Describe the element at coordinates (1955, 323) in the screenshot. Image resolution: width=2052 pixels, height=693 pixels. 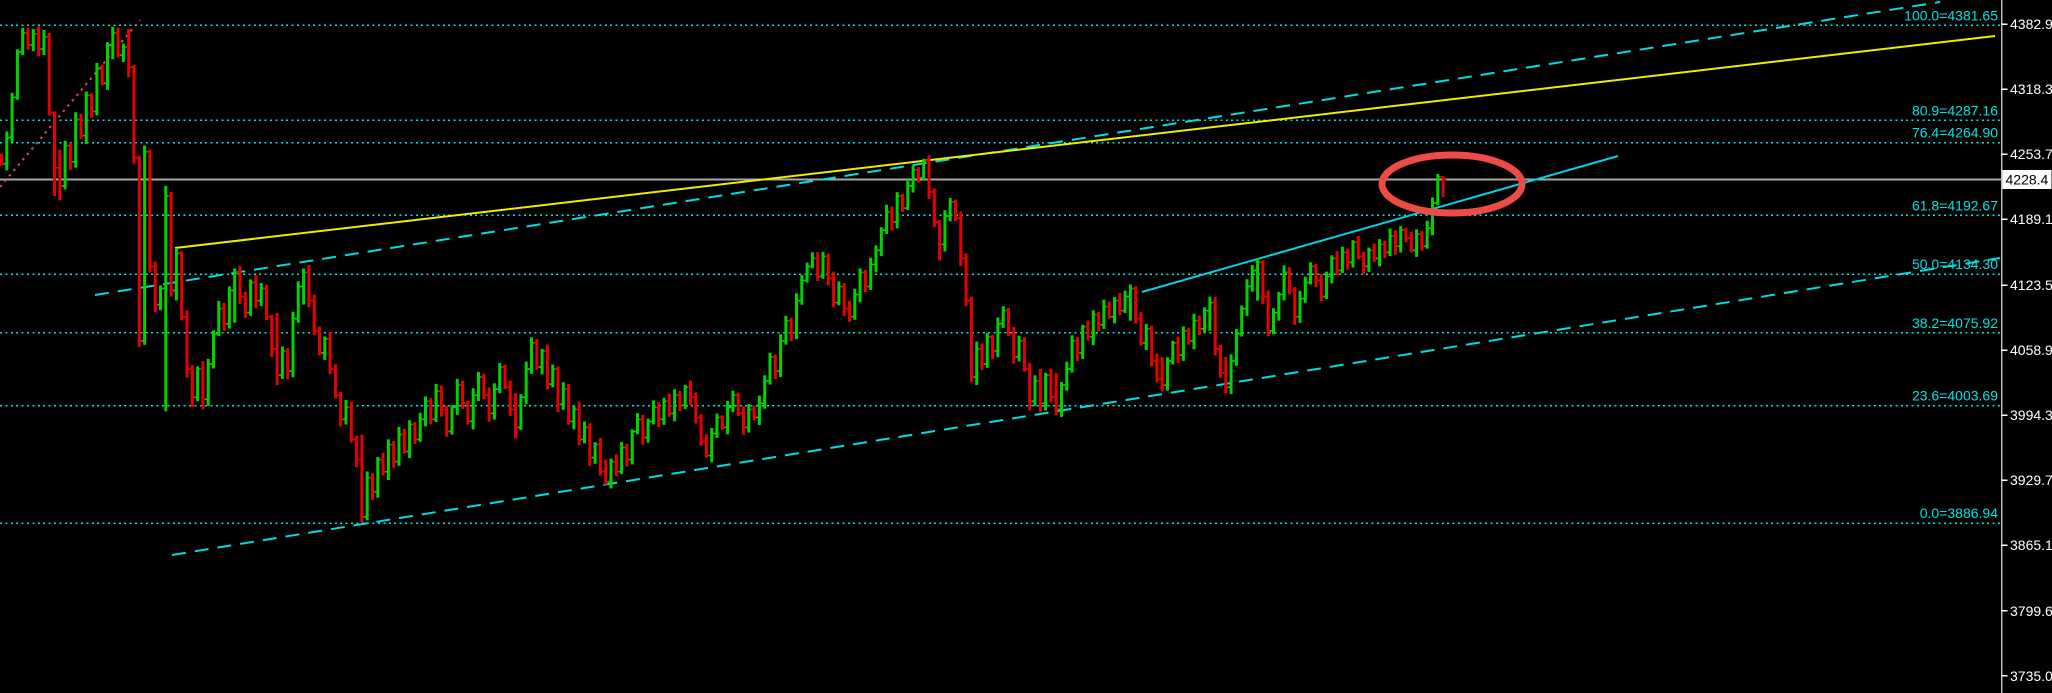
I see `fib-level-label-38.2: 38.2=4075.92` at that location.